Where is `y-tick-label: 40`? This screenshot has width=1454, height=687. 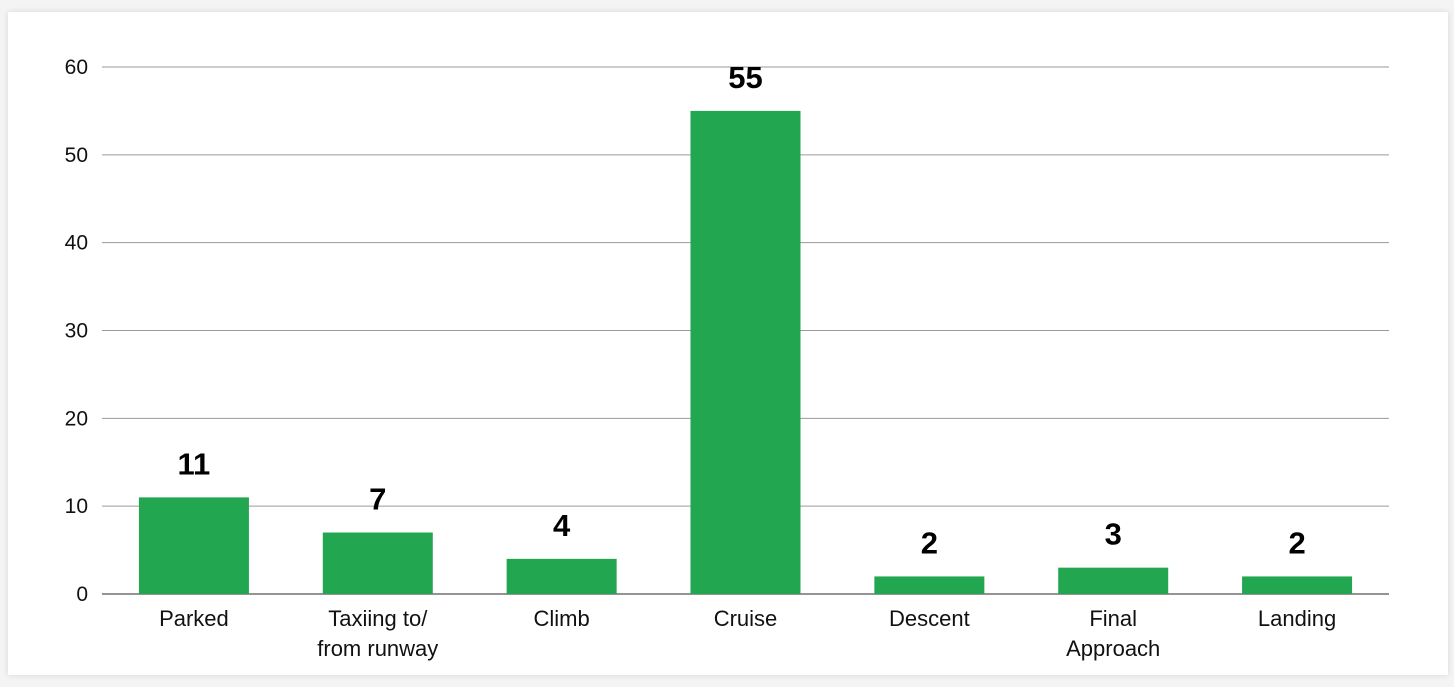 y-tick-label: 40 is located at coordinates (76, 243).